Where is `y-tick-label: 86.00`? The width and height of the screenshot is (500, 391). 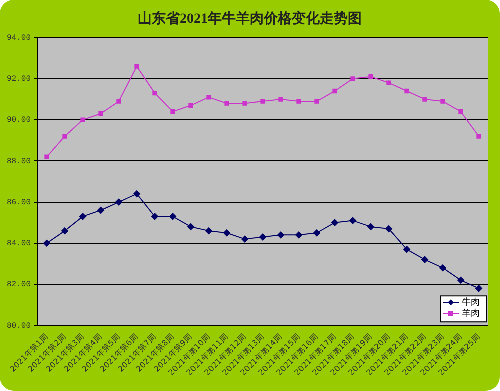 y-tick-label: 86.00 is located at coordinates (19, 203).